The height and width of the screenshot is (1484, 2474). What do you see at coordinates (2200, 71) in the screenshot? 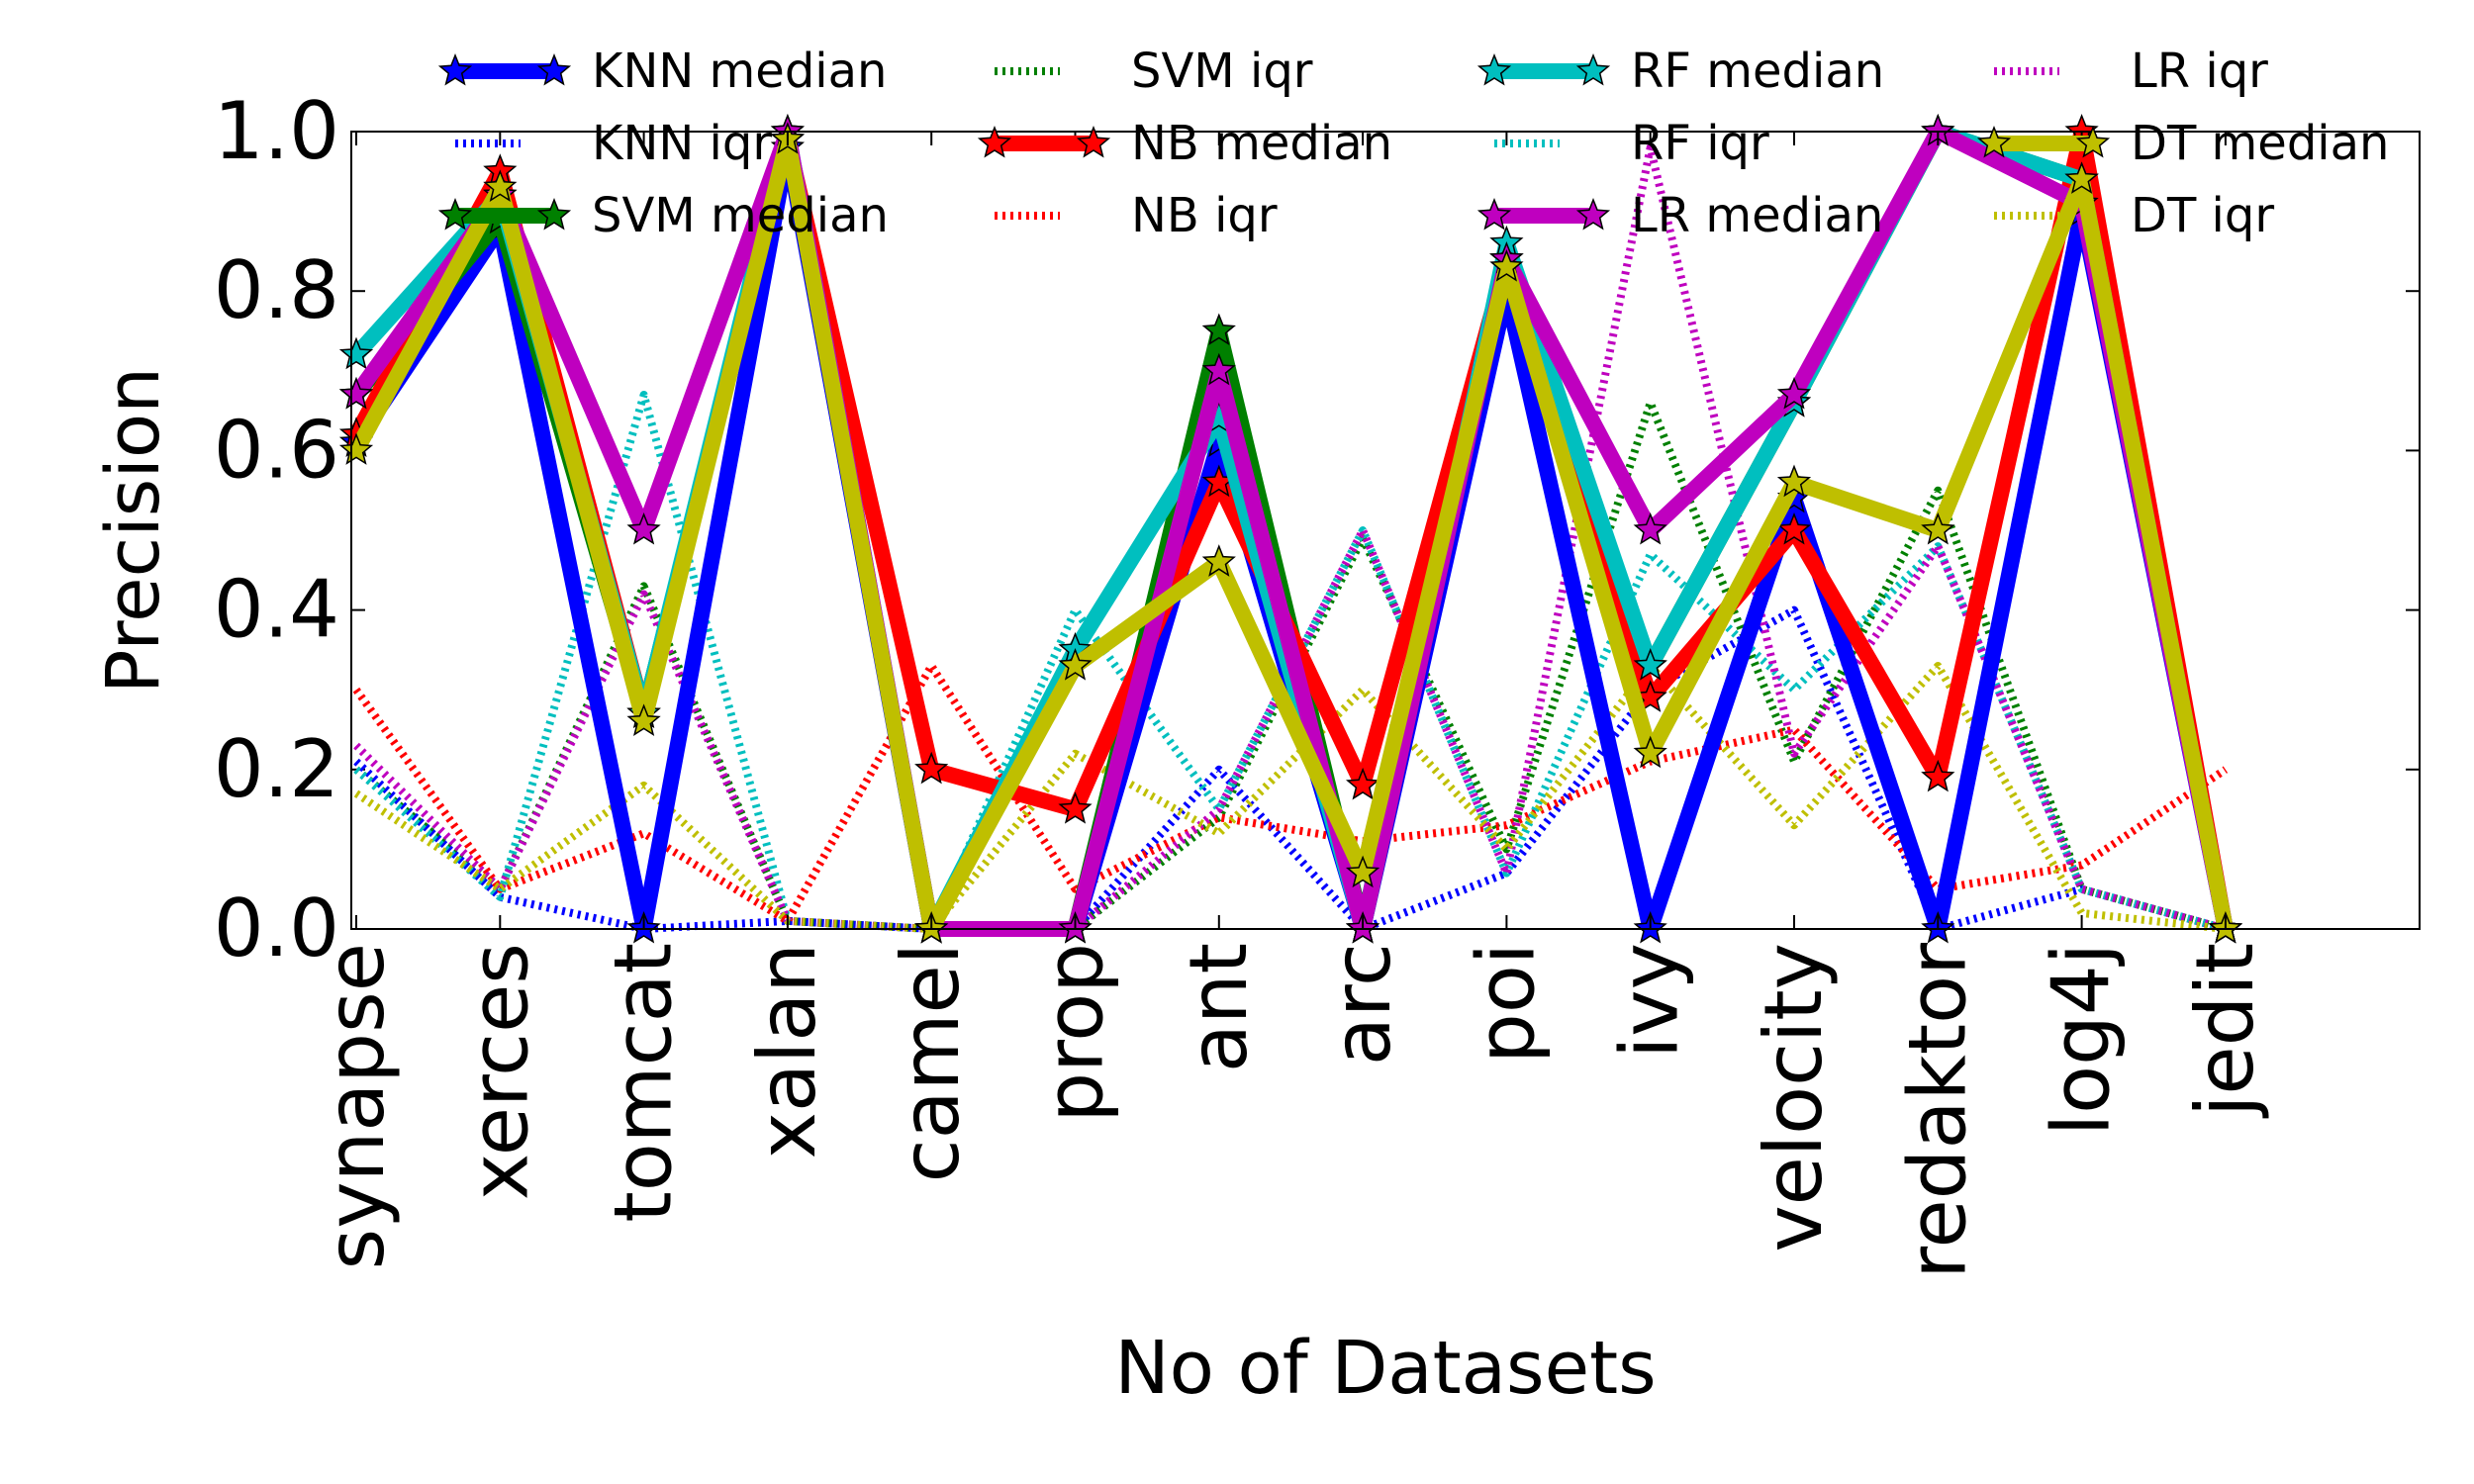
I see `legend-label: LR iqr` at bounding box center [2200, 71].